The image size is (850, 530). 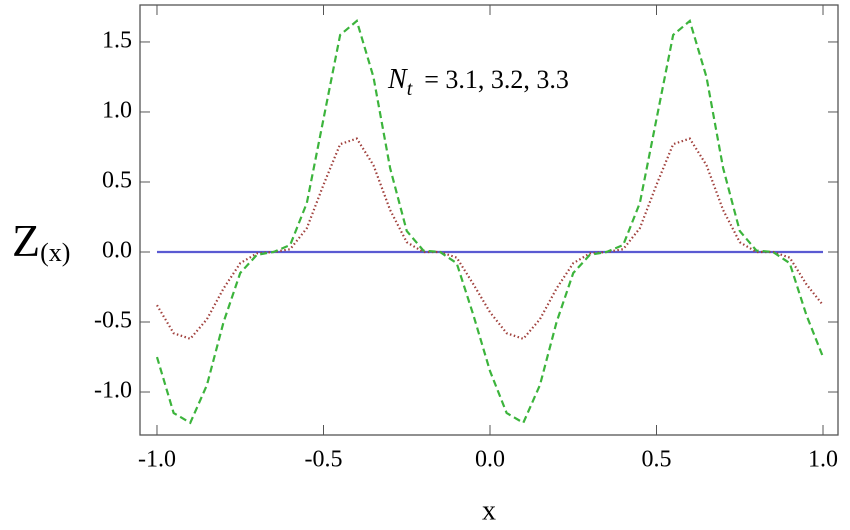 I want to click on y-tick-label: 1.5, so click(x=117, y=40).